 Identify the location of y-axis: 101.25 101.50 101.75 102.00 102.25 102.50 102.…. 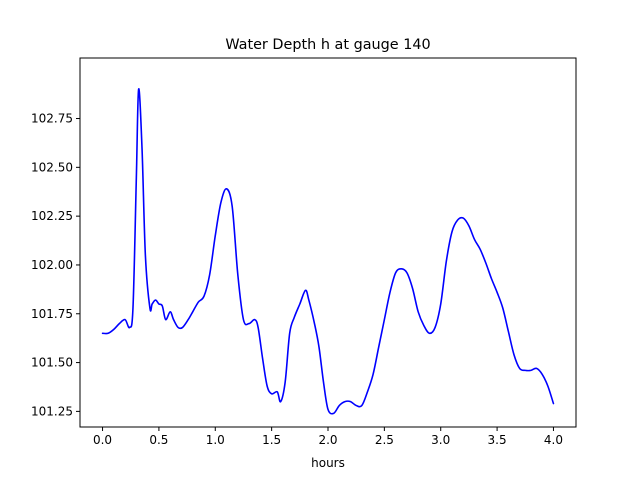
(55, 265).